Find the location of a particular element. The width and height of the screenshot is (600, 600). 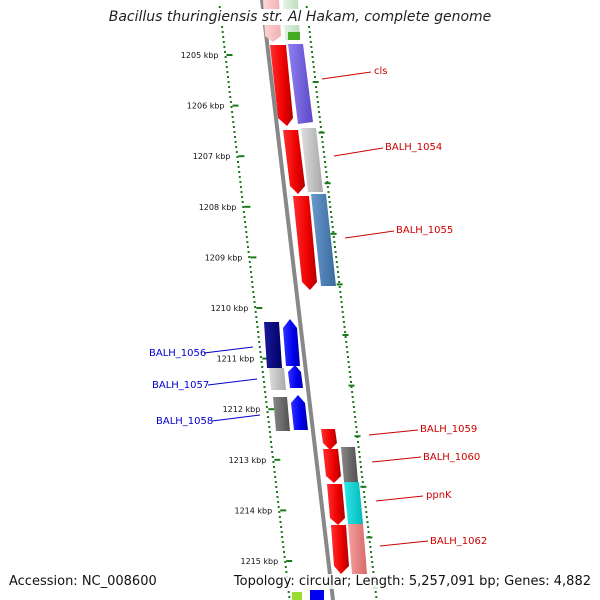

gene-label-balh1059: BALH_1059 is located at coordinates (448, 429).